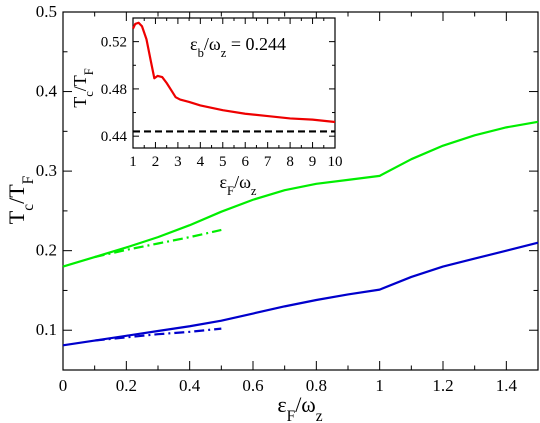  What do you see at coordinates (245, 162) in the screenshot?
I see `inset-x-tick-label: 6` at bounding box center [245, 162].